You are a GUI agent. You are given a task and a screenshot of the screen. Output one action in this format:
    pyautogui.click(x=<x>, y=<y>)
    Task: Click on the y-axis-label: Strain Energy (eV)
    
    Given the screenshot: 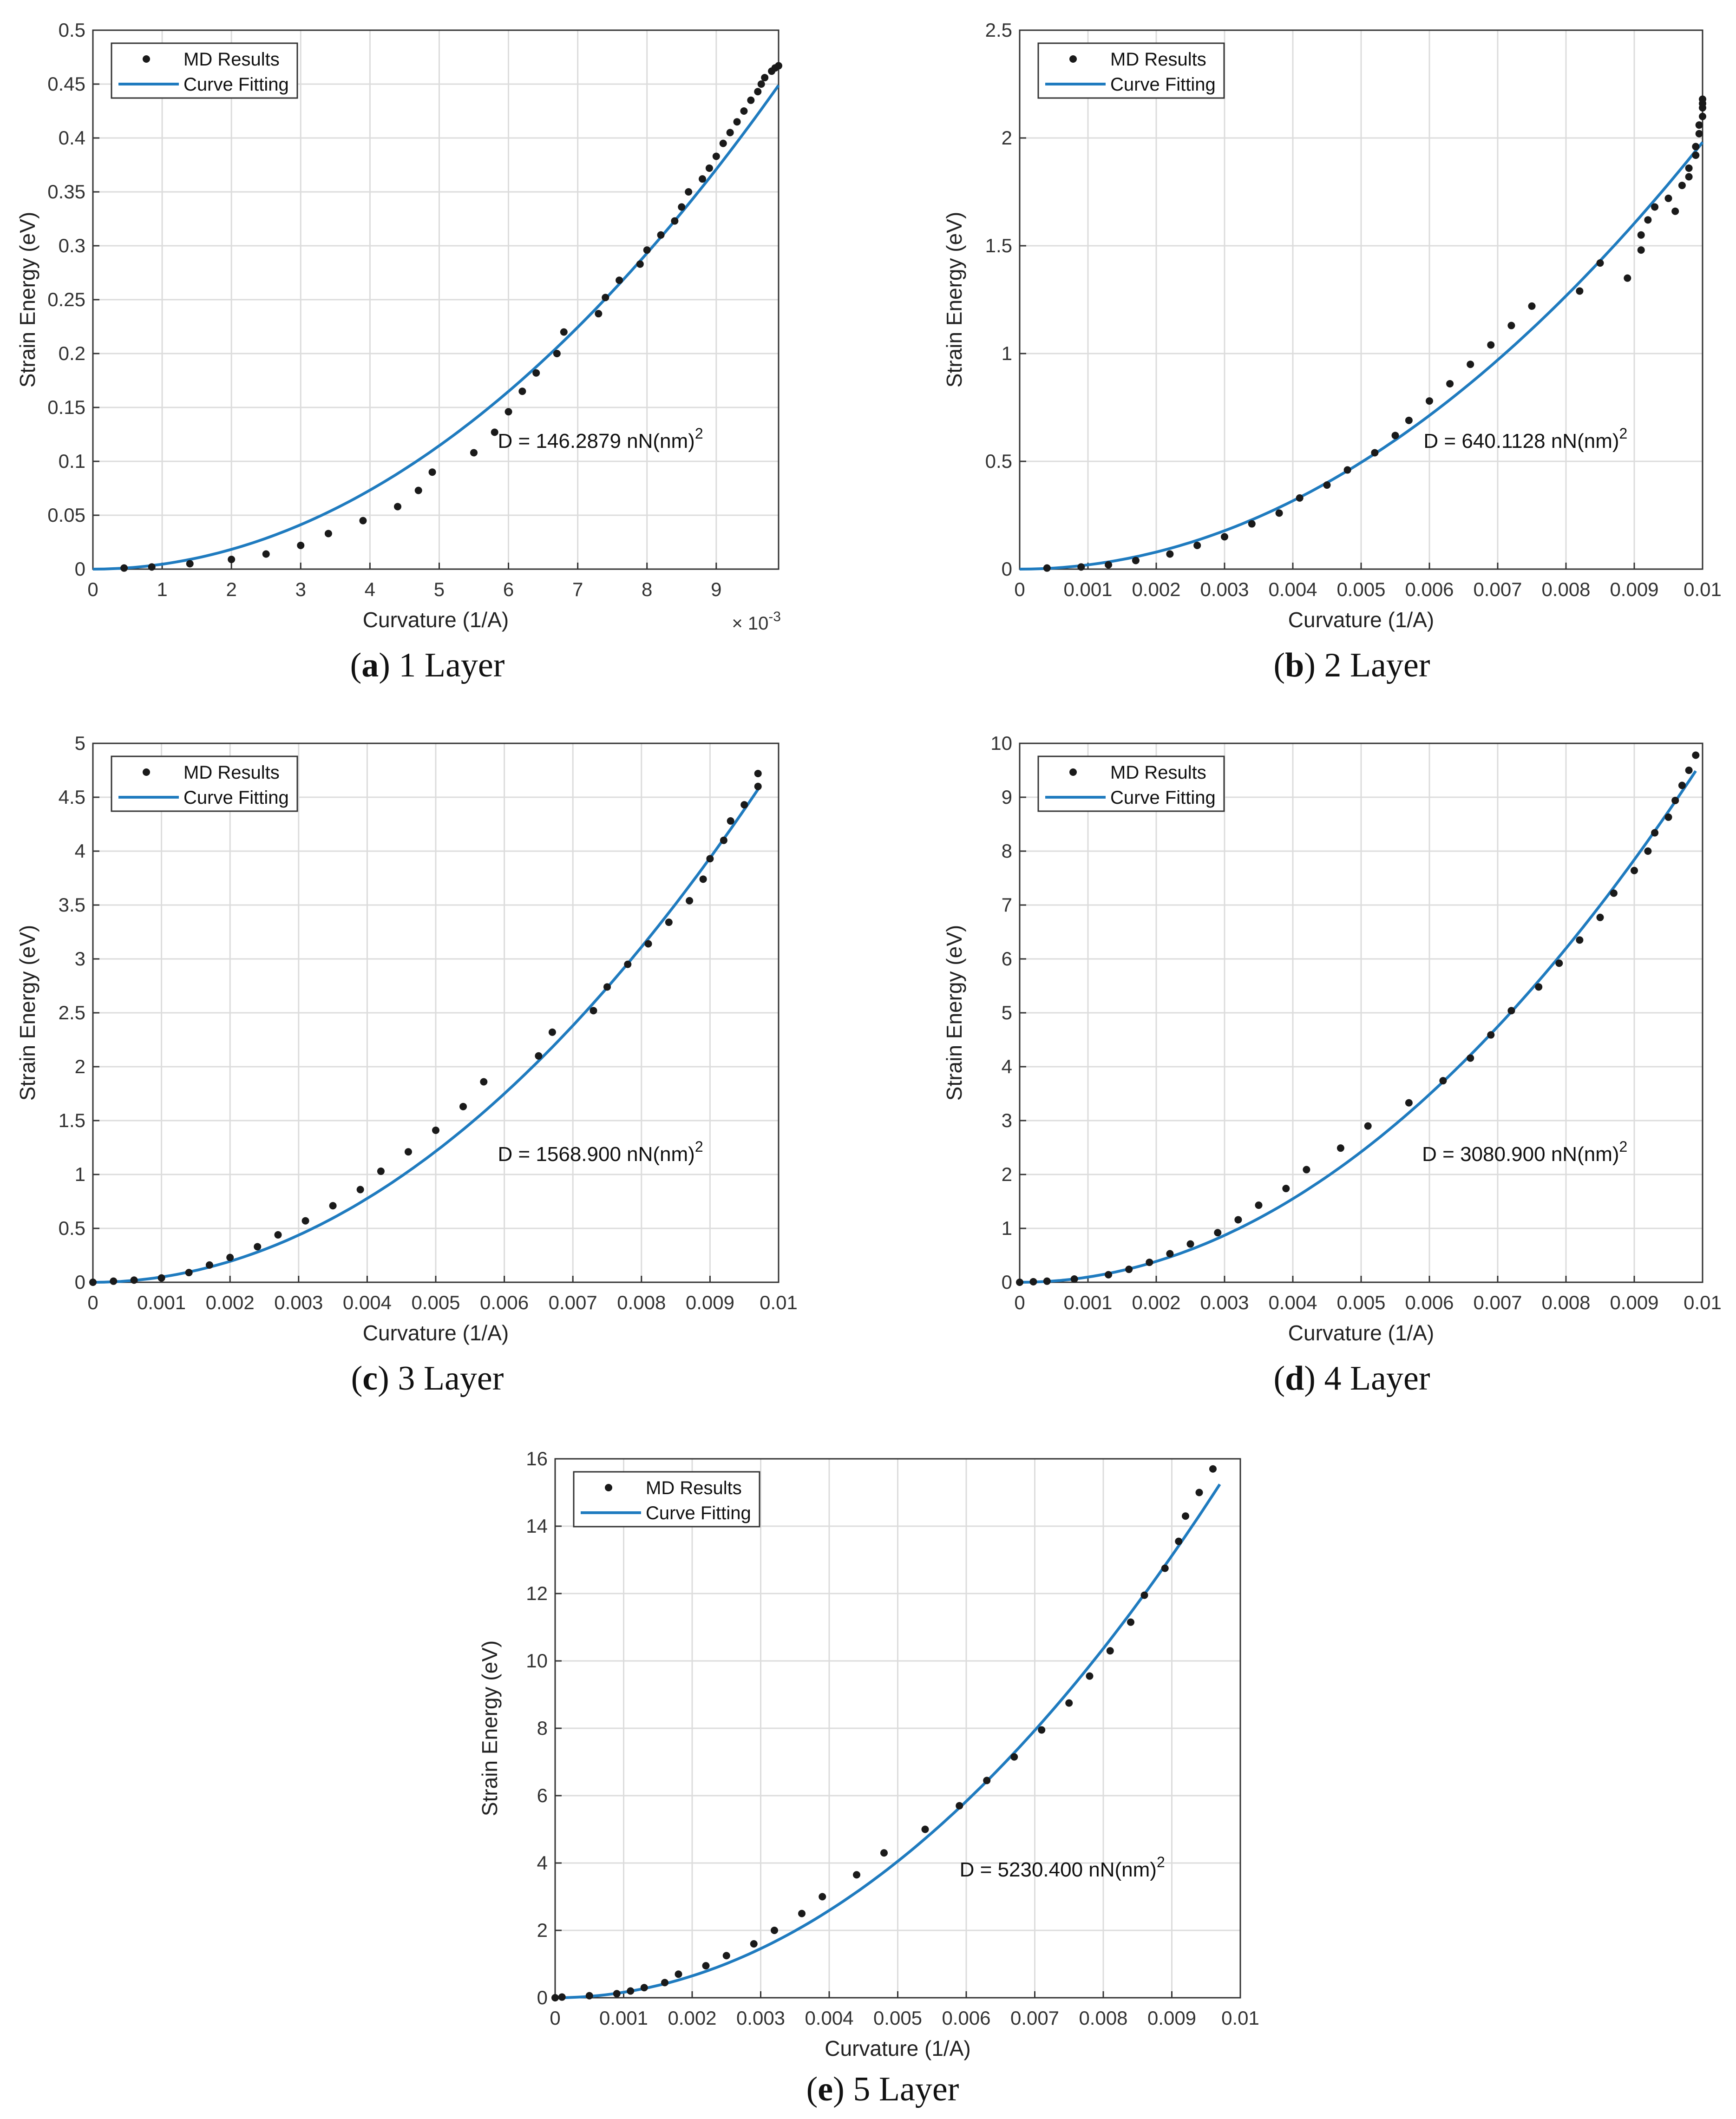 What is the action you would take?
    pyautogui.click(x=490, y=1728)
    